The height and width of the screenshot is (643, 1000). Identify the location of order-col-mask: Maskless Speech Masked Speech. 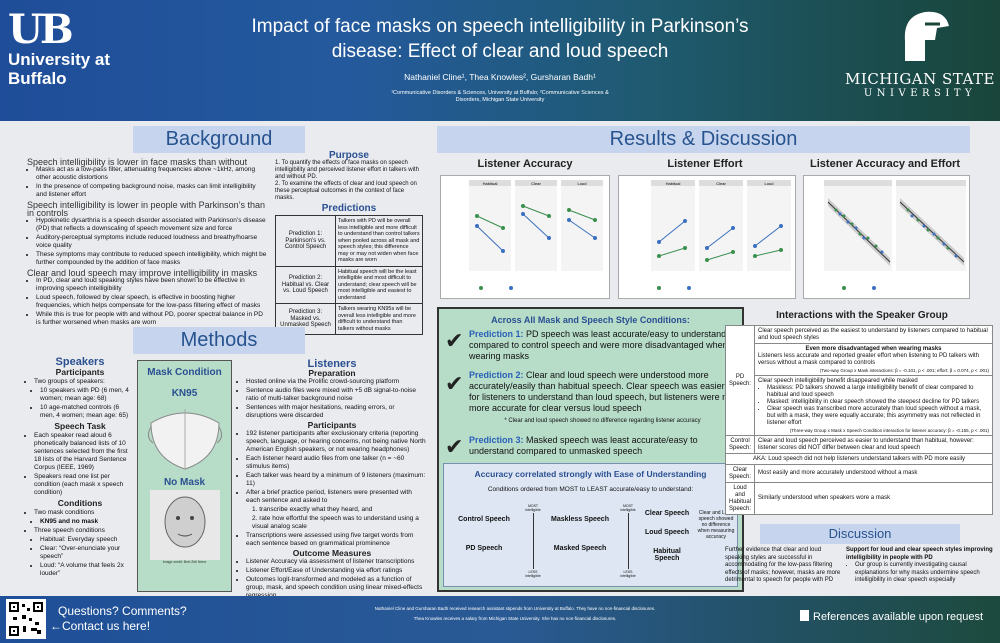
(580, 544).